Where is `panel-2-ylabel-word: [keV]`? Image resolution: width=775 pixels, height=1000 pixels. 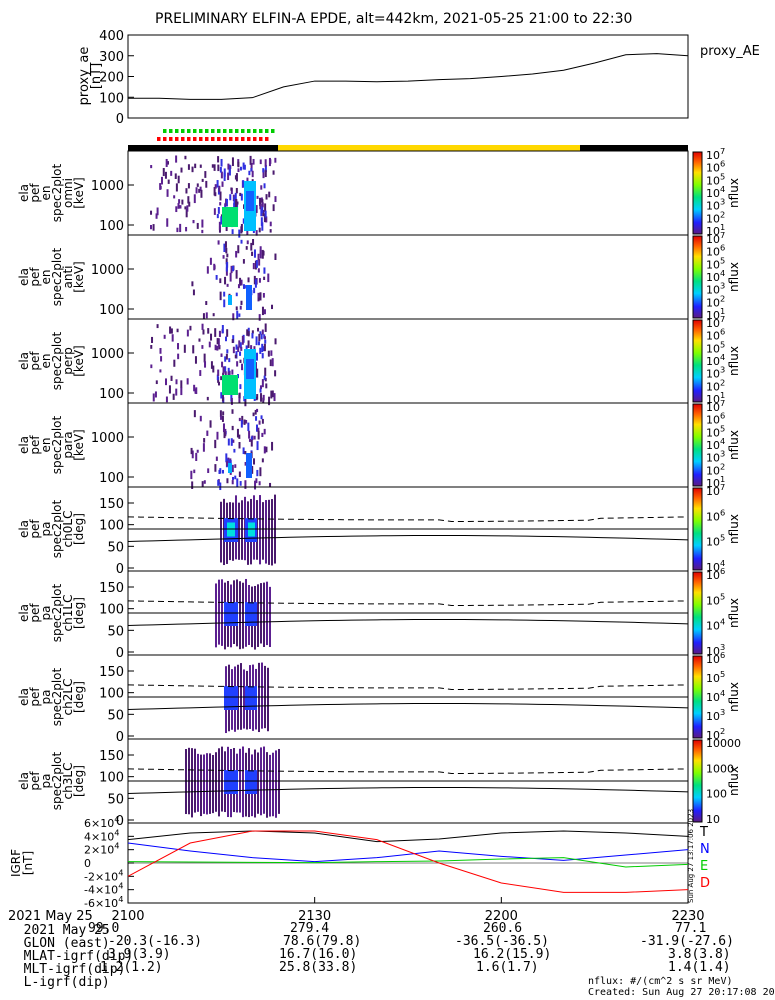
panel-2-ylabel-word: [keV] is located at coordinates (79, 360).